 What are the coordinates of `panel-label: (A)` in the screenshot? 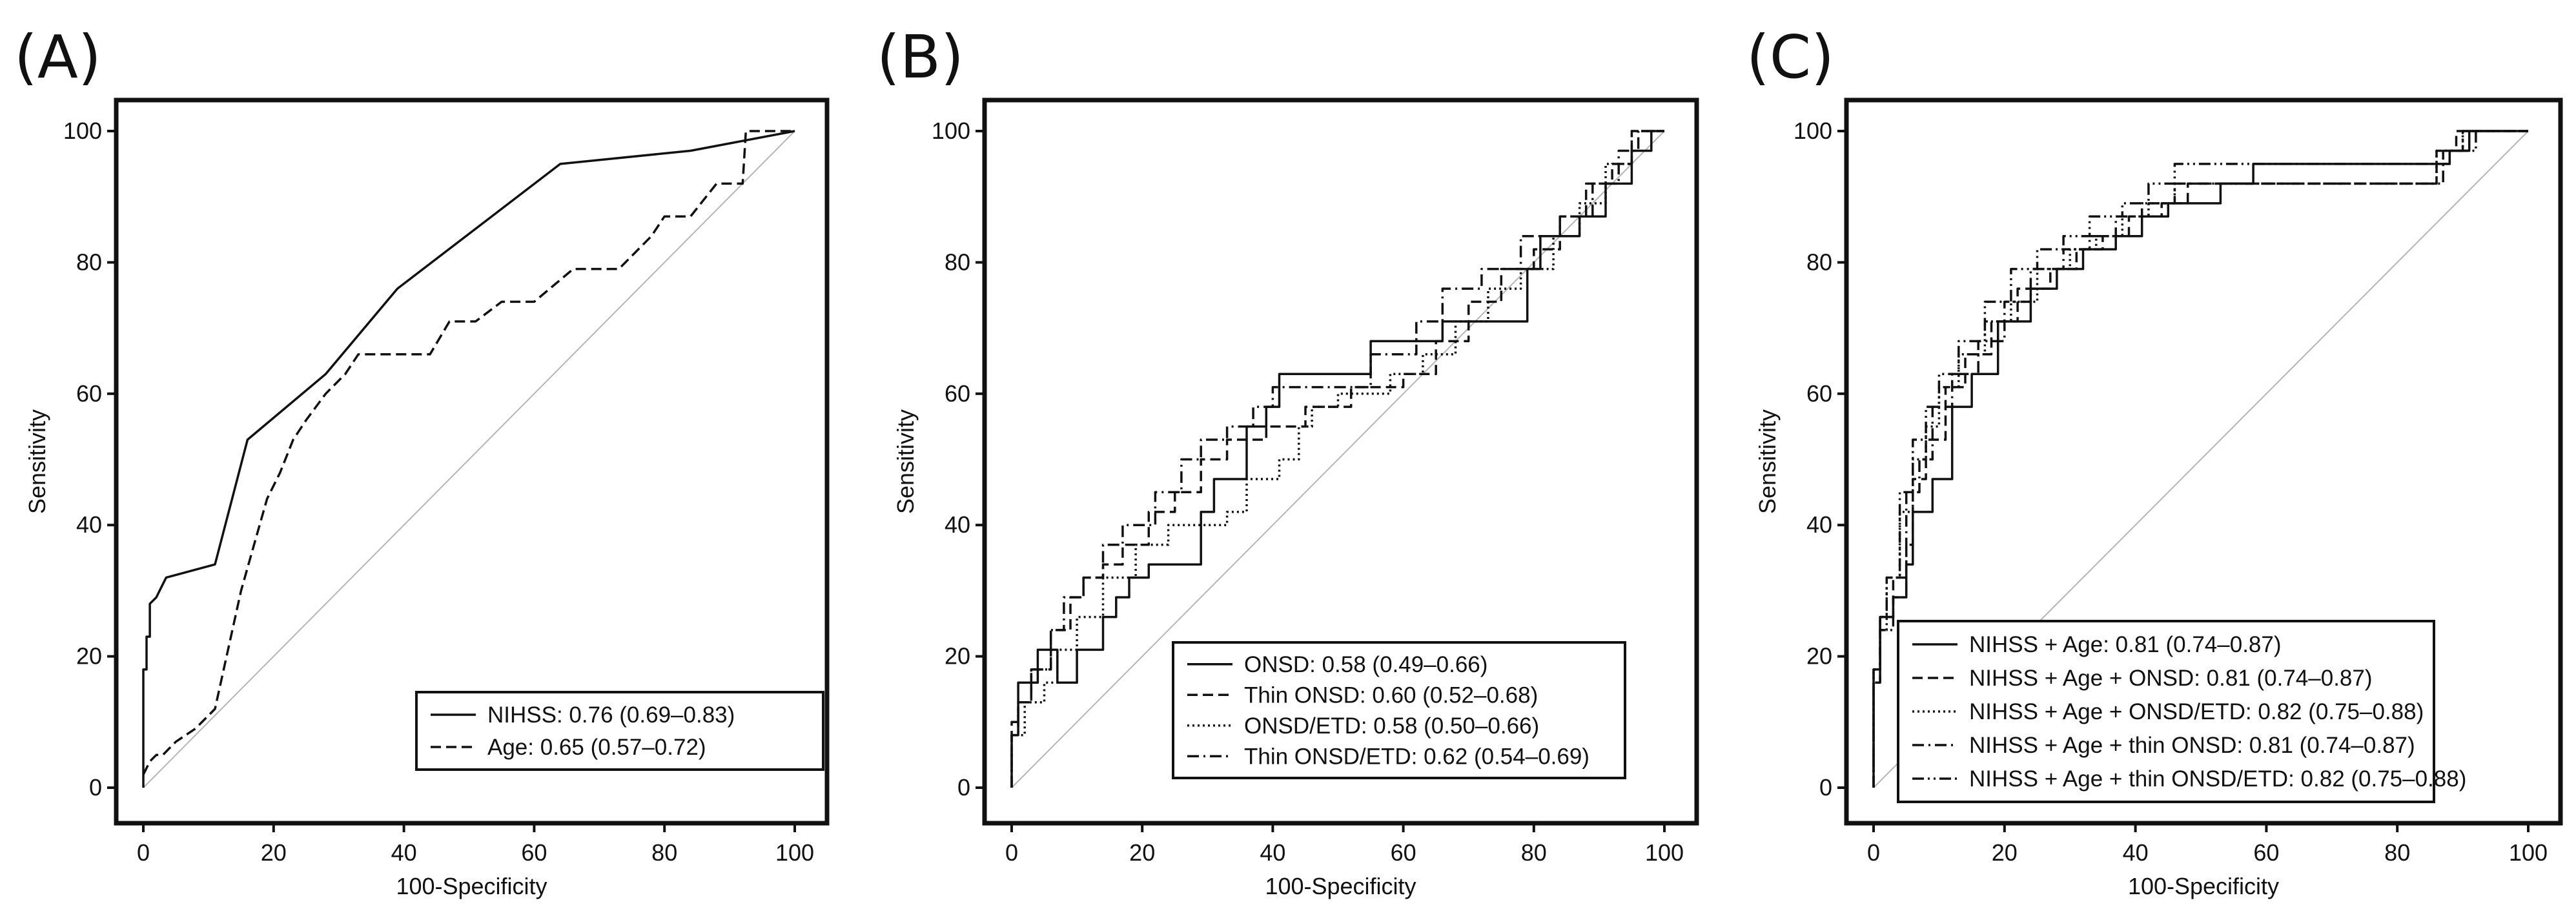 It's located at (57, 57).